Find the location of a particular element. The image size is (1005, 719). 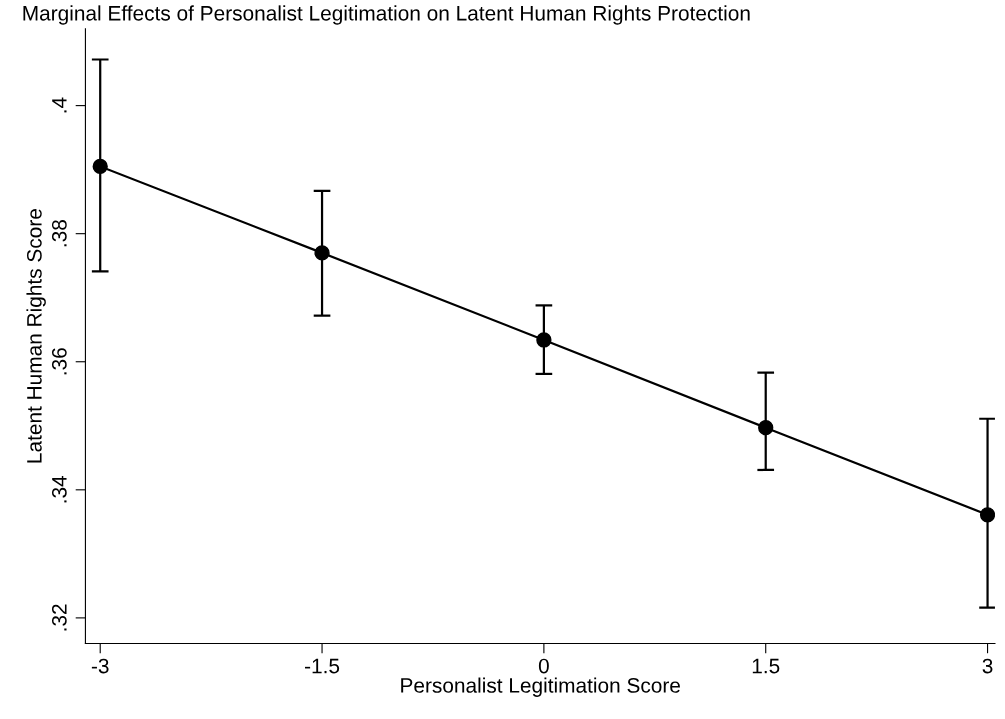

x-tick-label: 0 is located at coordinates (543, 666).